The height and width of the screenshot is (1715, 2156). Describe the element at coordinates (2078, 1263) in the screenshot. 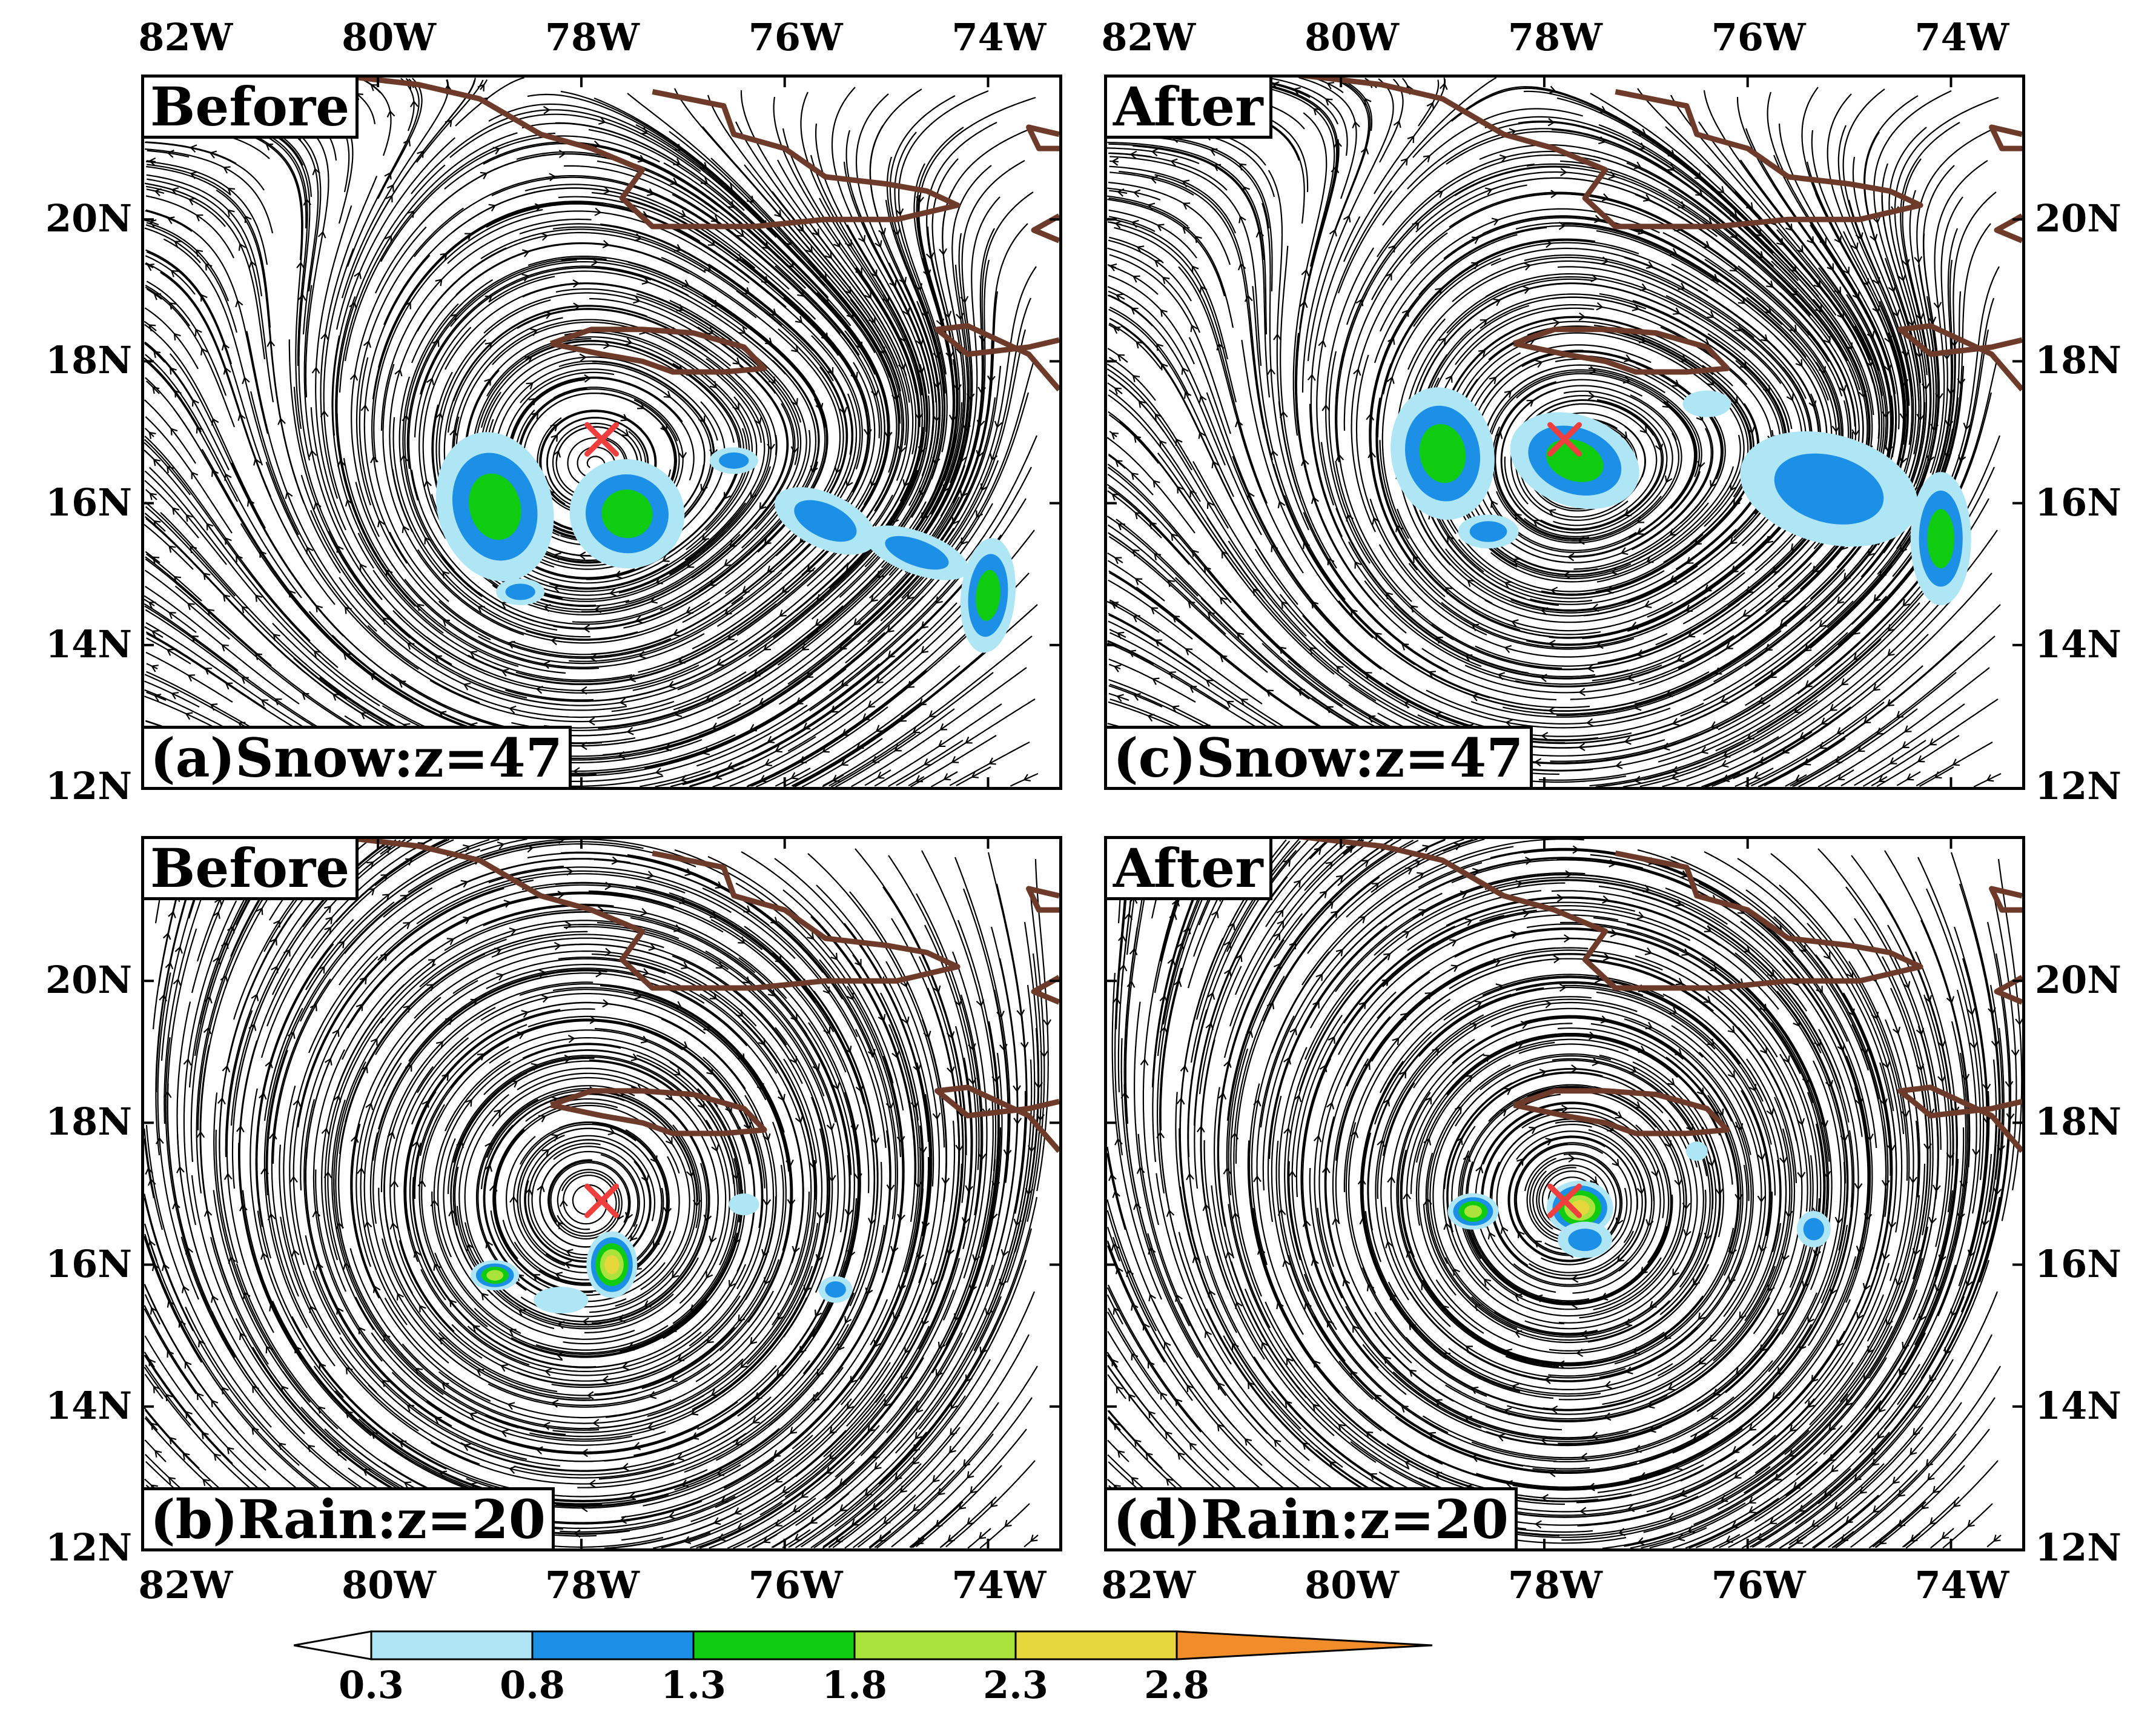

I see `lat-label: 16N` at that location.